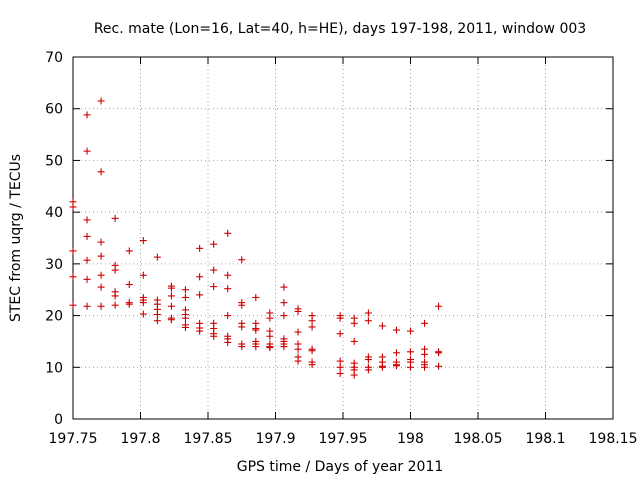 The height and width of the screenshot is (480, 640). I want to click on y-tick-label: 0, so click(58, 420).